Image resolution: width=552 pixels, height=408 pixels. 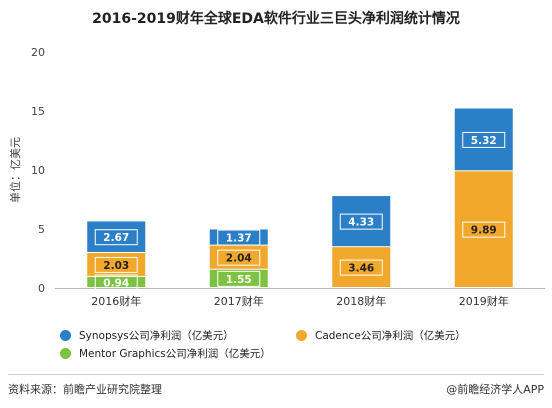 What do you see at coordinates (38, 52) in the screenshot?
I see `y-tick-label: 20` at bounding box center [38, 52].